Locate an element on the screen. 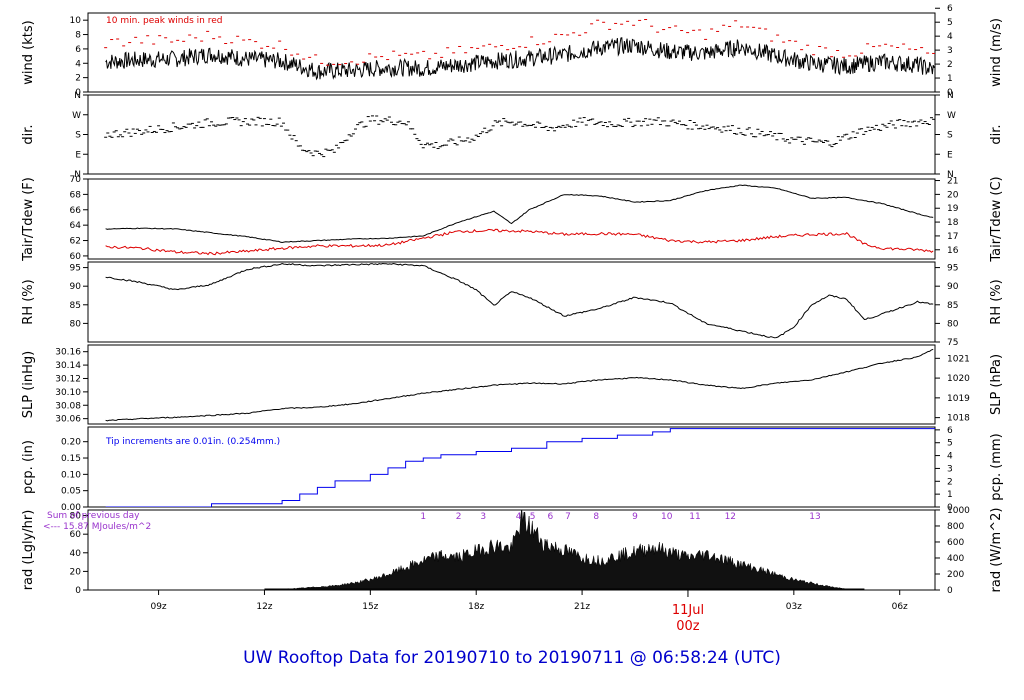 The image size is (1024, 700). rad-marker-12: 12 is located at coordinates (730, 517).